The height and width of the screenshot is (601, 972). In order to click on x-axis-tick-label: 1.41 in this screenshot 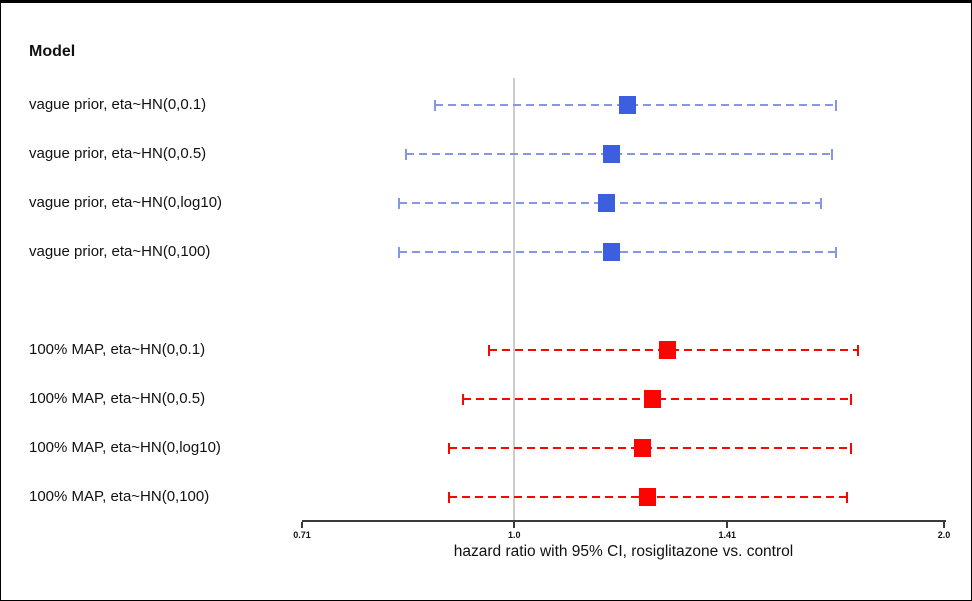, I will do `click(727, 535)`.